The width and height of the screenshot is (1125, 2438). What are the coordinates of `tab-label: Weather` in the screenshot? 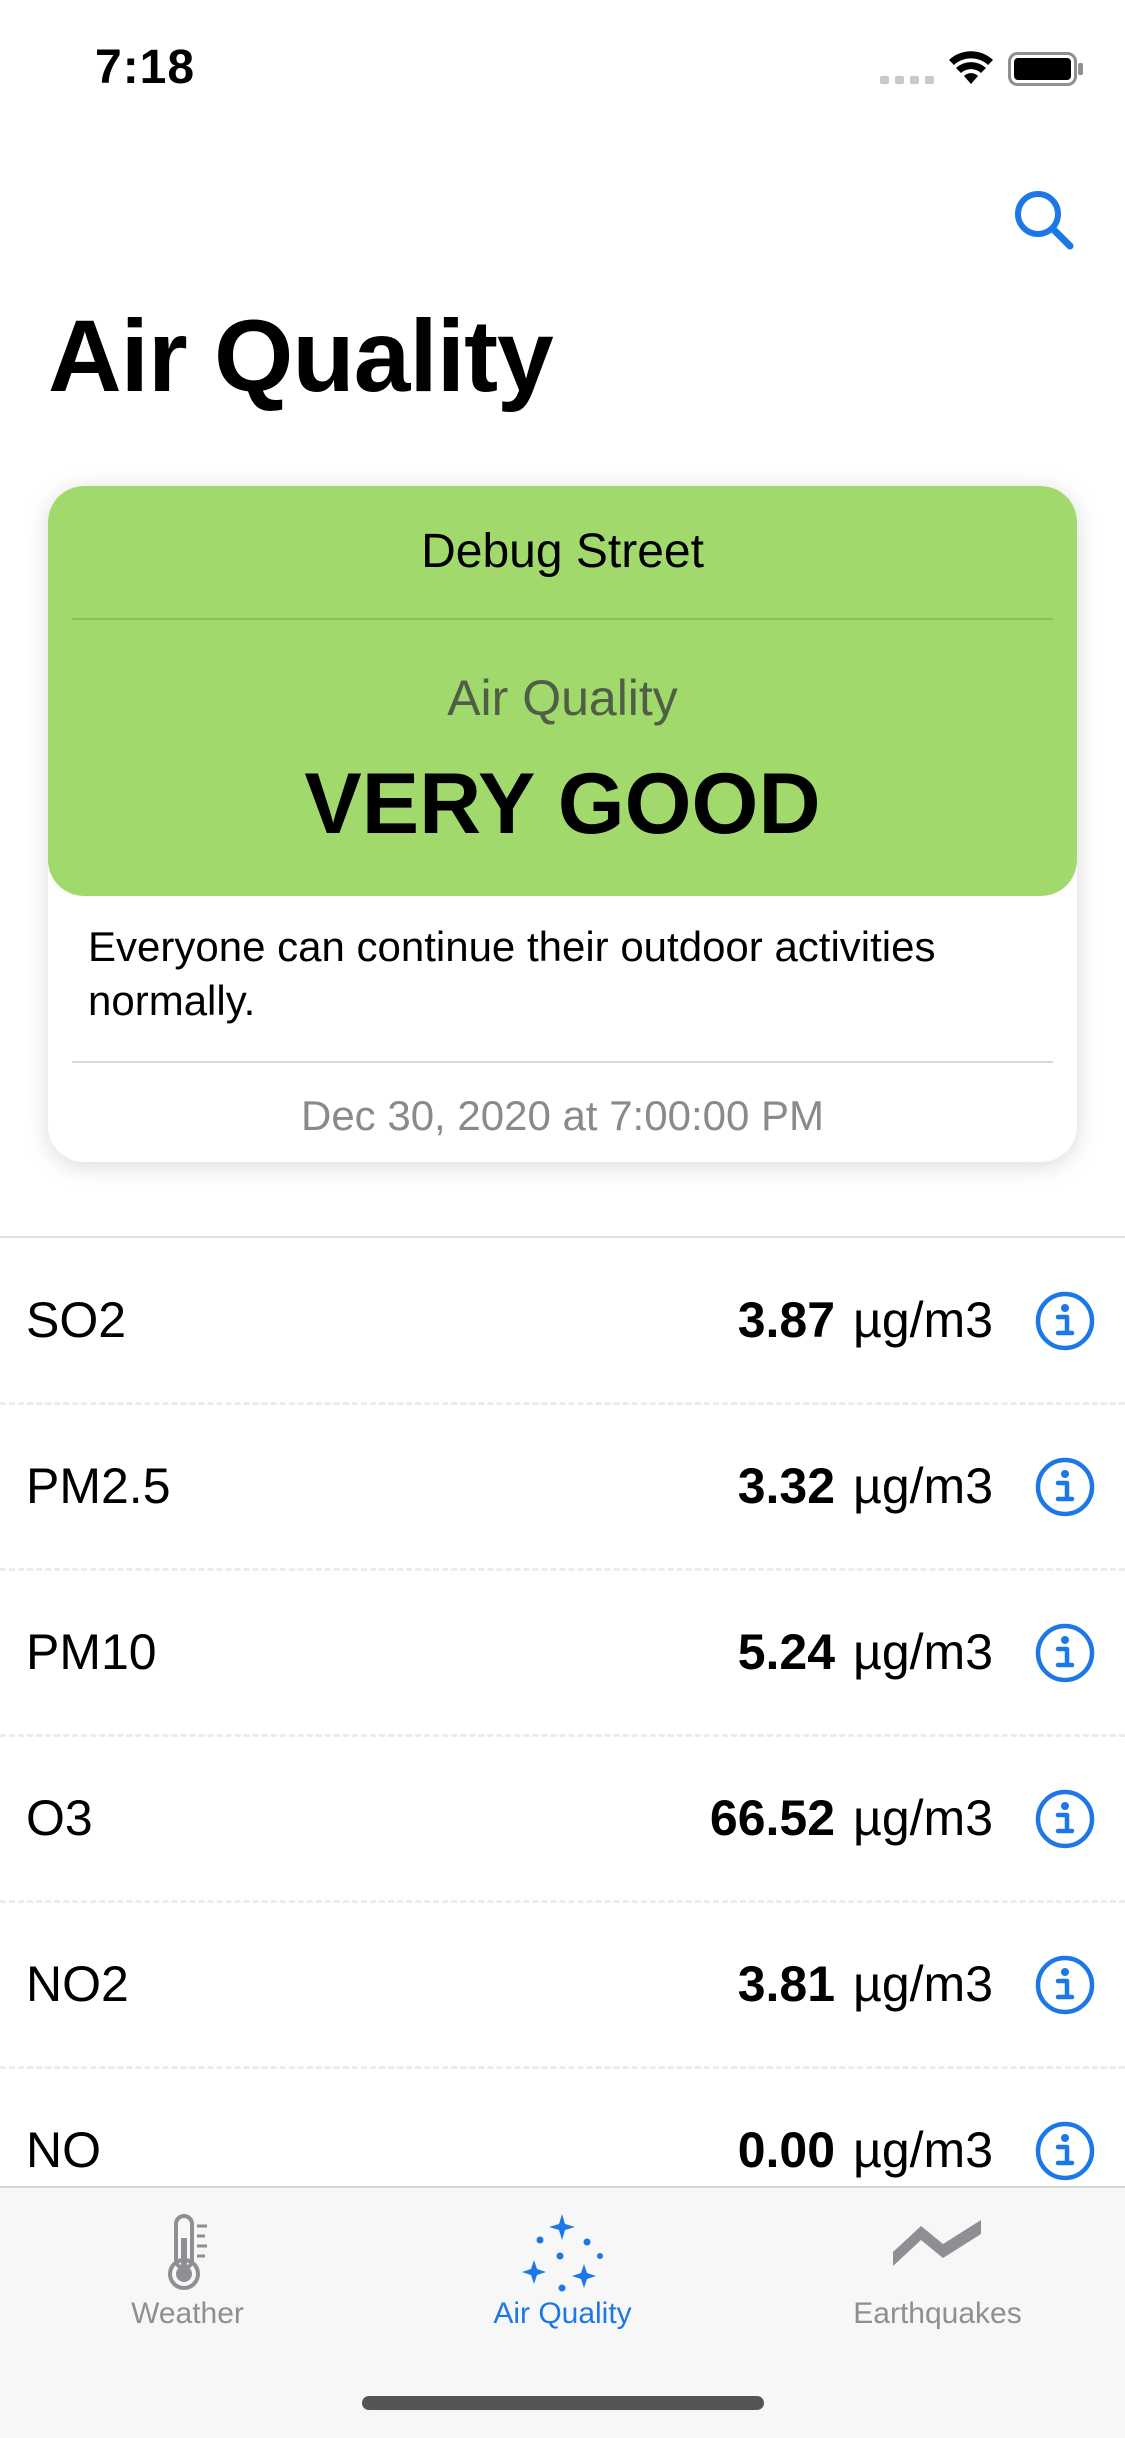 It's located at (187, 2313).